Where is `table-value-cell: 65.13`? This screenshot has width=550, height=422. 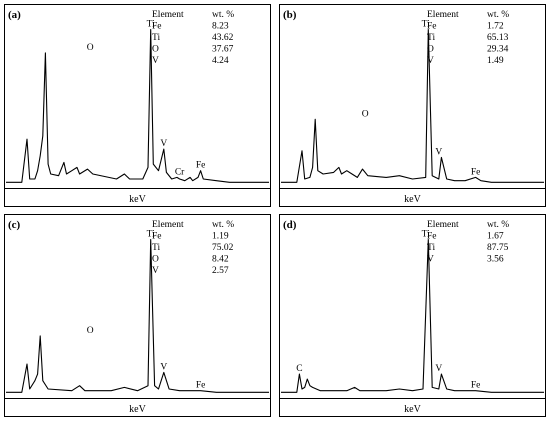
table-value-cell: 65.13 is located at coordinates (498, 38).